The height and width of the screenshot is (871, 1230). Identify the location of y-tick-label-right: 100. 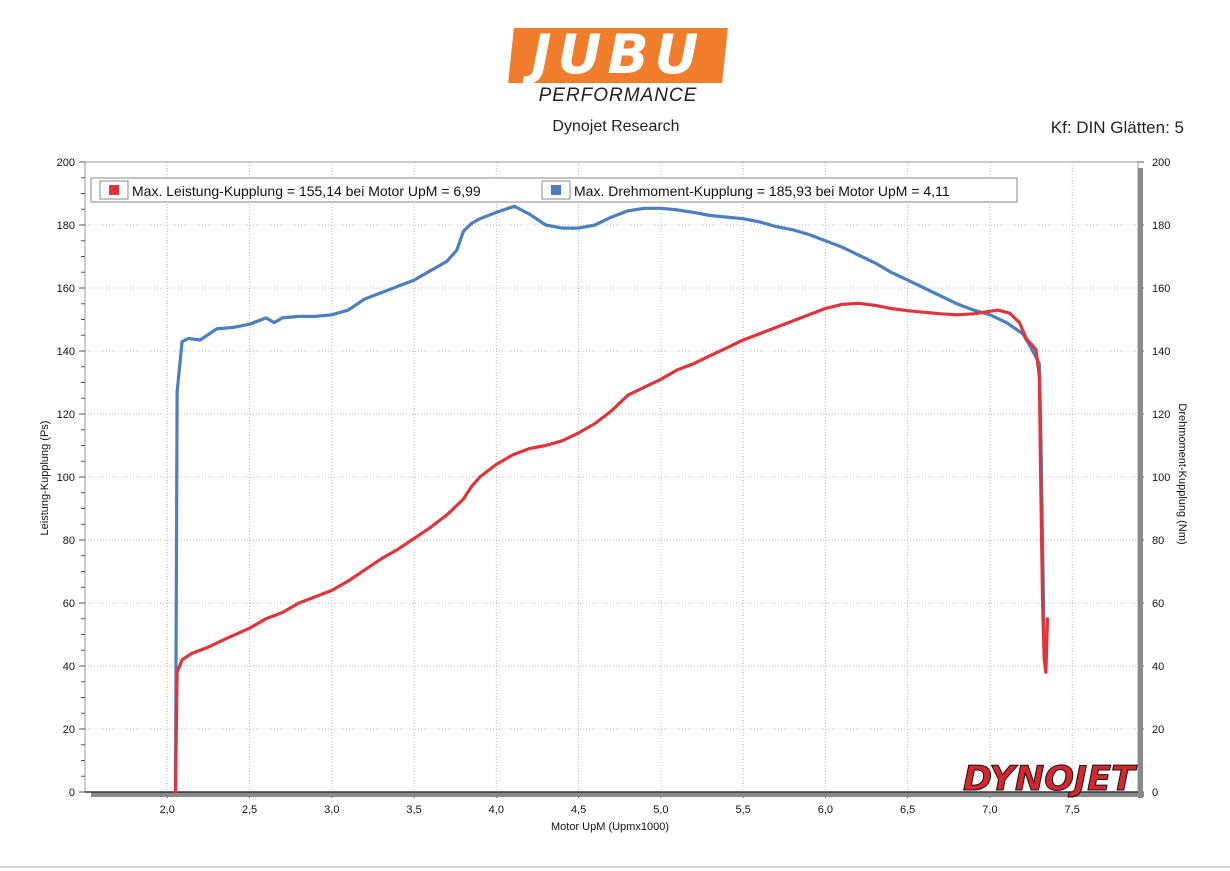
(1161, 478).